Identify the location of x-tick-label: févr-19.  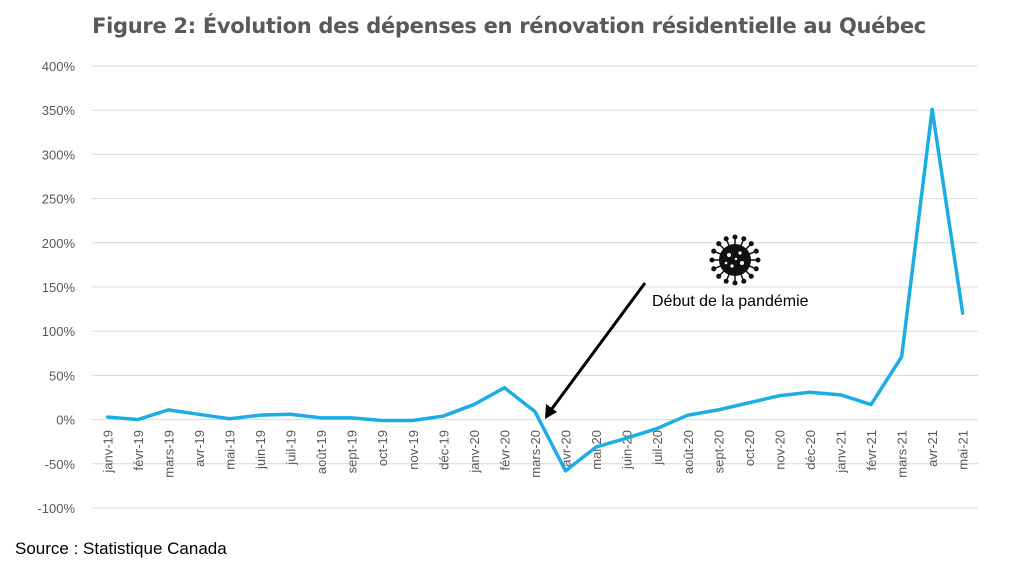
(138, 450).